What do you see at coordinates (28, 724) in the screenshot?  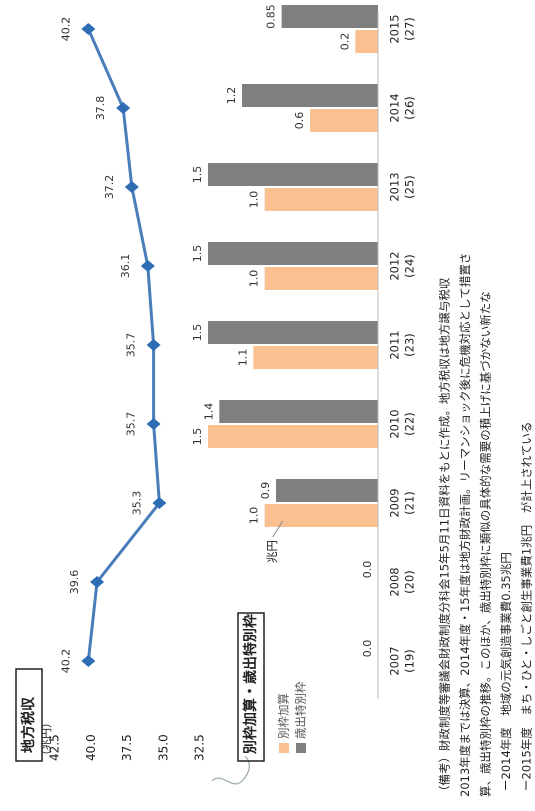 I see `line-title: 地方税収` at bounding box center [28, 724].